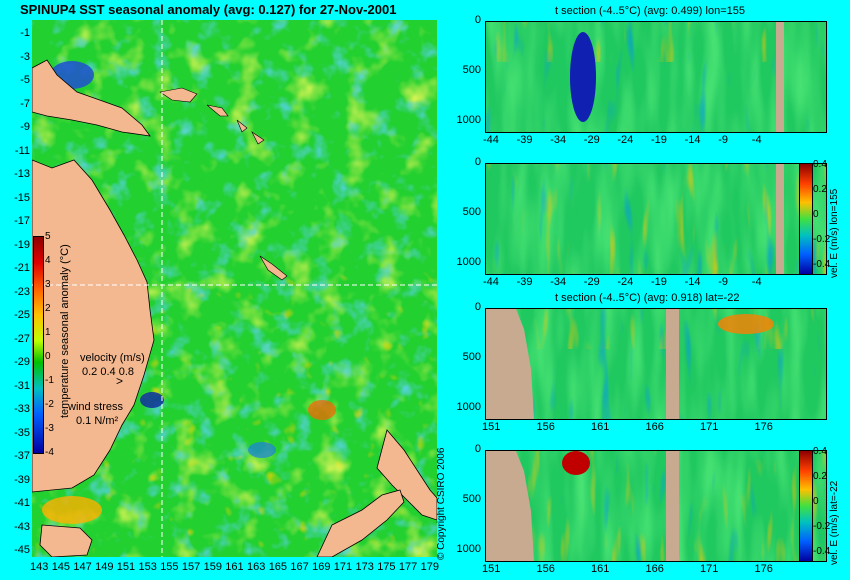  What do you see at coordinates (756, 140) in the screenshot?
I see `panel-x-tick: -4` at bounding box center [756, 140].